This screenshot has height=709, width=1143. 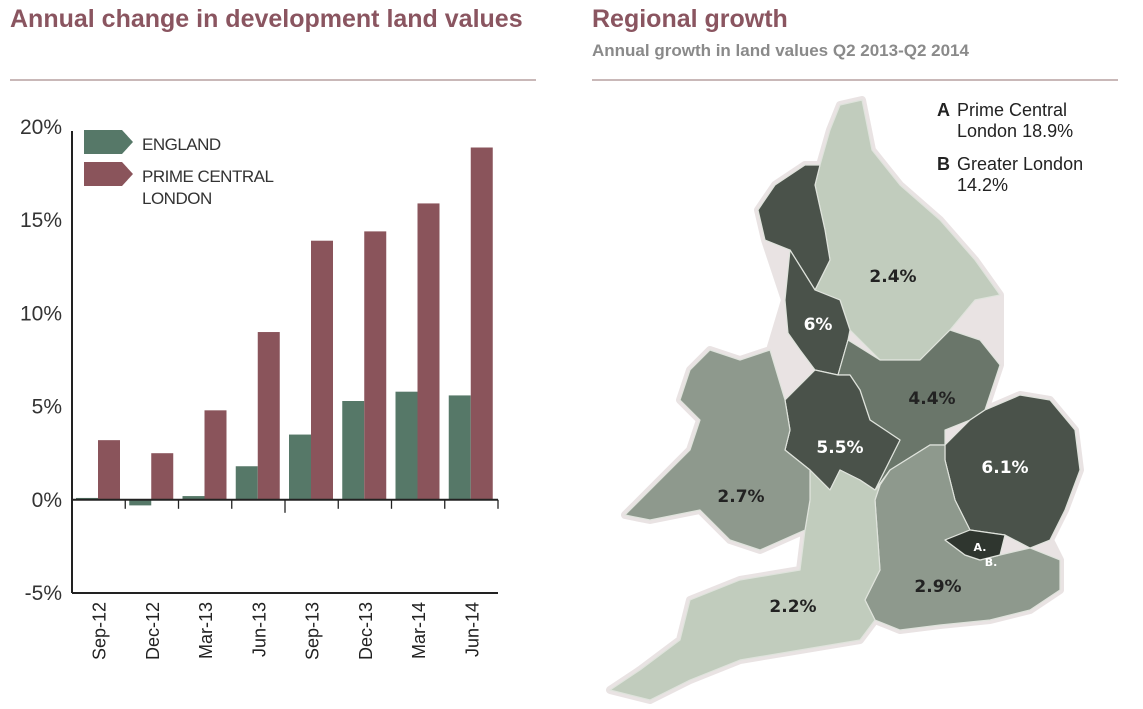 I want to click on label-wales: 2.7%, so click(x=740, y=497).